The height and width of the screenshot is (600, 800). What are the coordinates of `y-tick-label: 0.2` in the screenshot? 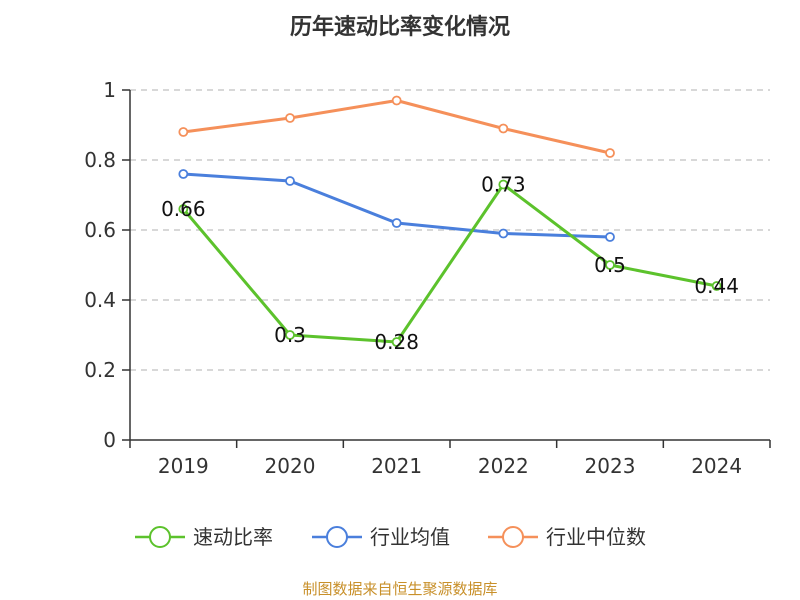 It's located at (100, 370).